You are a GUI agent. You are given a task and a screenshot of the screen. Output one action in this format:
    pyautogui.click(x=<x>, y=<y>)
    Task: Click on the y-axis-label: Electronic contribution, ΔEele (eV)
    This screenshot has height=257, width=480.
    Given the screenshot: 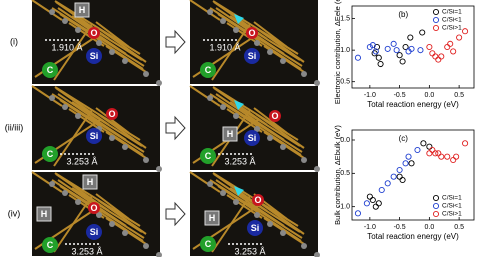 What is the action you would take?
    pyautogui.click(x=337, y=52)
    